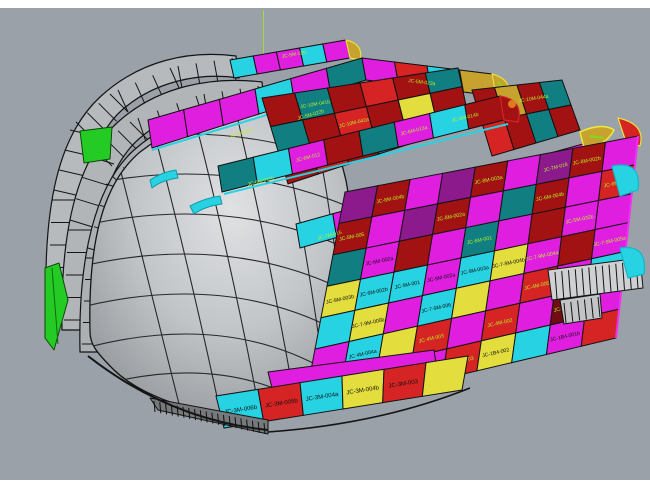 The image size is (650, 488). I want to click on ribbon-3-cyan-edge, so click(366, 159).